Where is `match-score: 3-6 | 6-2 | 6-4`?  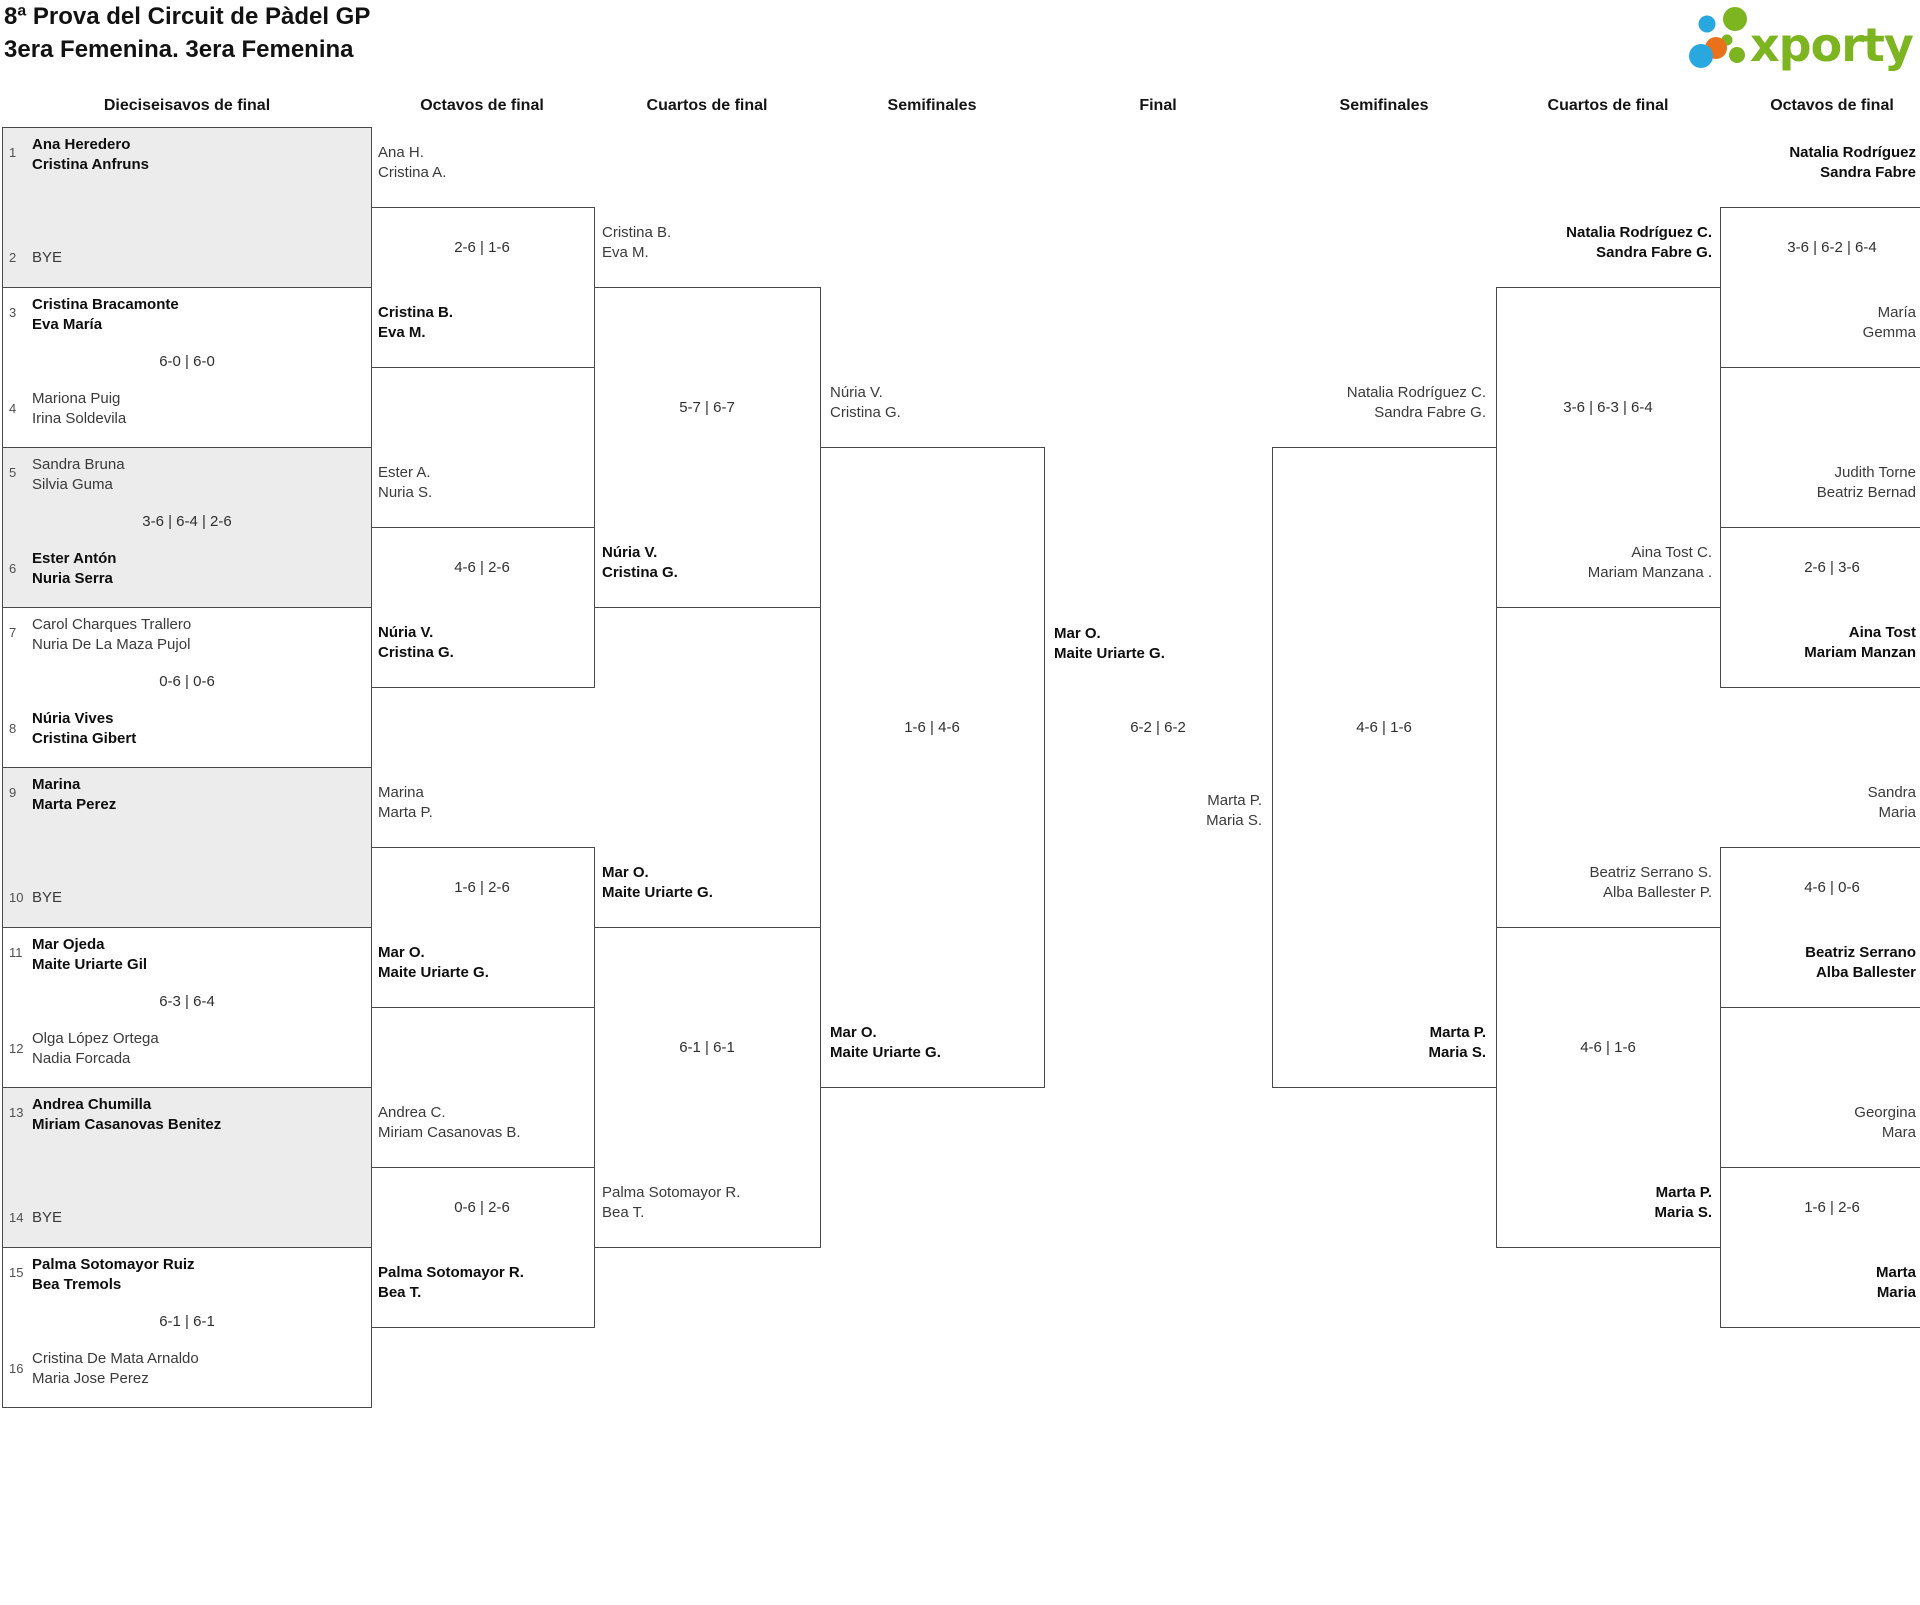
match-score: 3-6 | 6-2 | 6-4 is located at coordinates (1832, 247).